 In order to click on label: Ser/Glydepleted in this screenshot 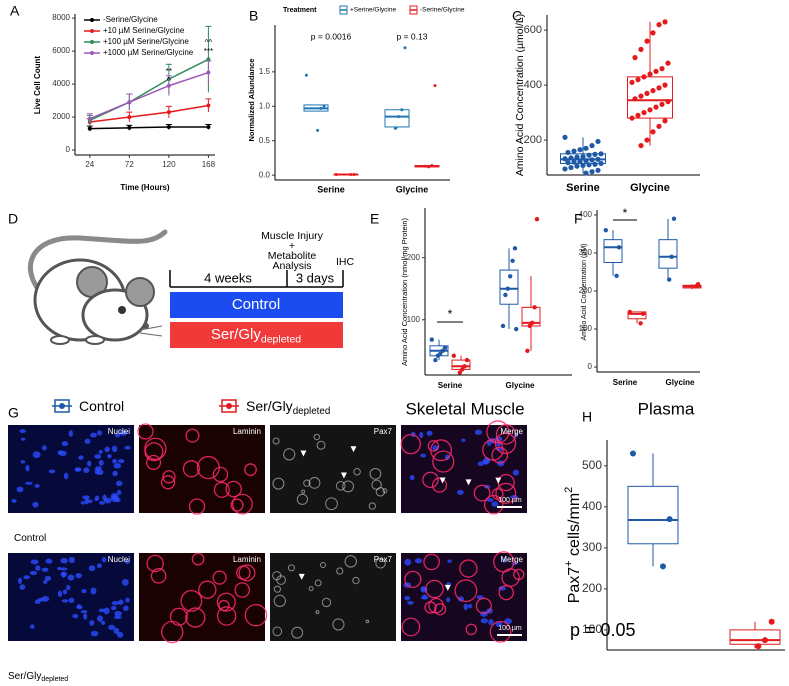, I will do `click(256, 335)`.